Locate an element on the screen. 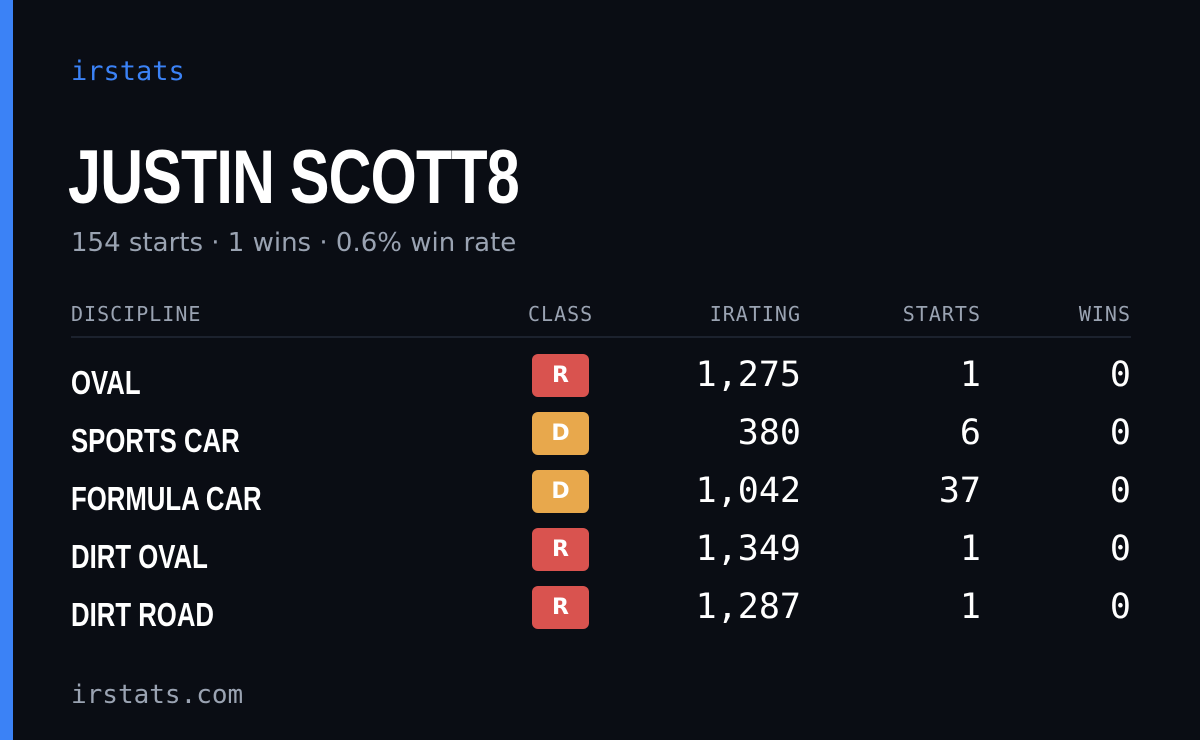 The image size is (1200, 740). table-row: DIRT OVAL R 1,349 1 0 is located at coordinates (601, 557).